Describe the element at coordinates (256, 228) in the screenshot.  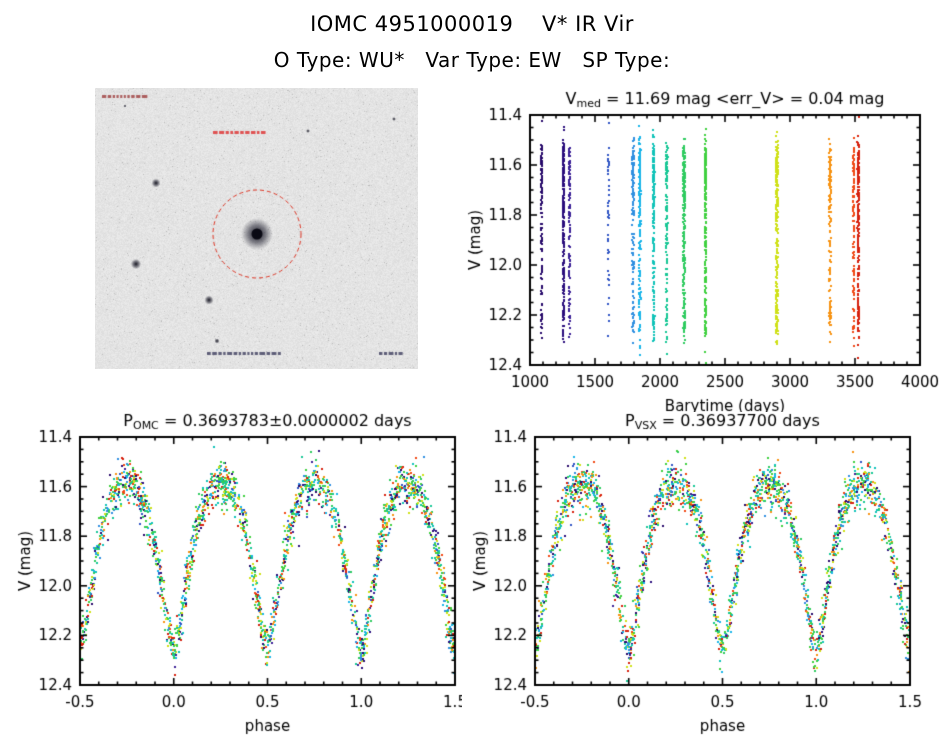
I see `star-finder-image` at that location.